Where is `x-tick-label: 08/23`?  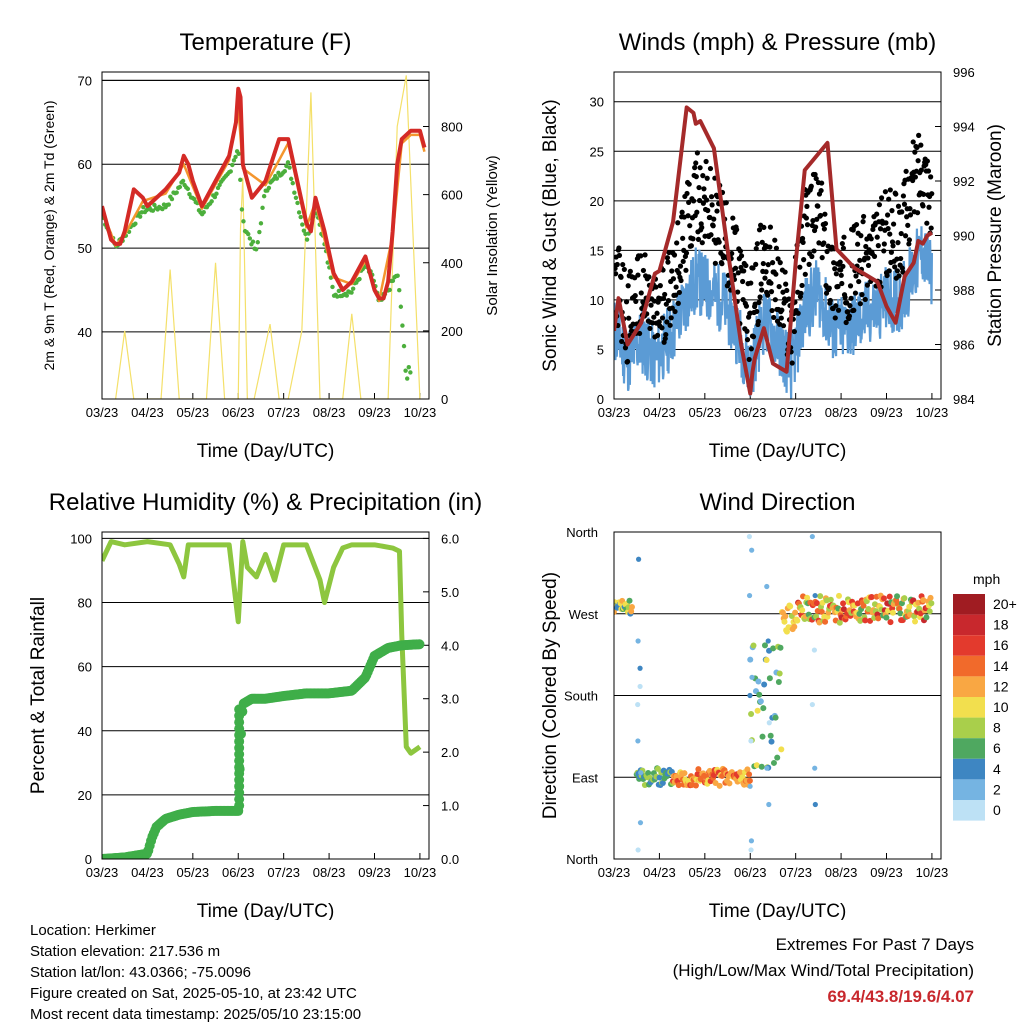 x-tick-label: 08/23 is located at coordinates (329, 872).